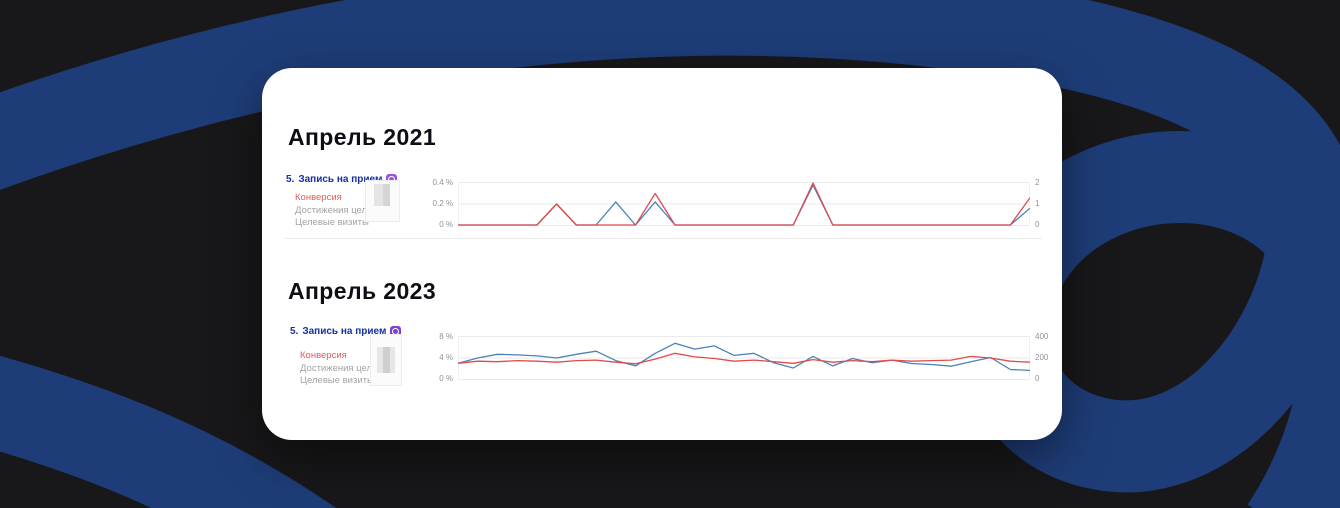 The height and width of the screenshot is (508, 1340). I want to click on y-axis-right: 400 200 0, so click(1041, 357).